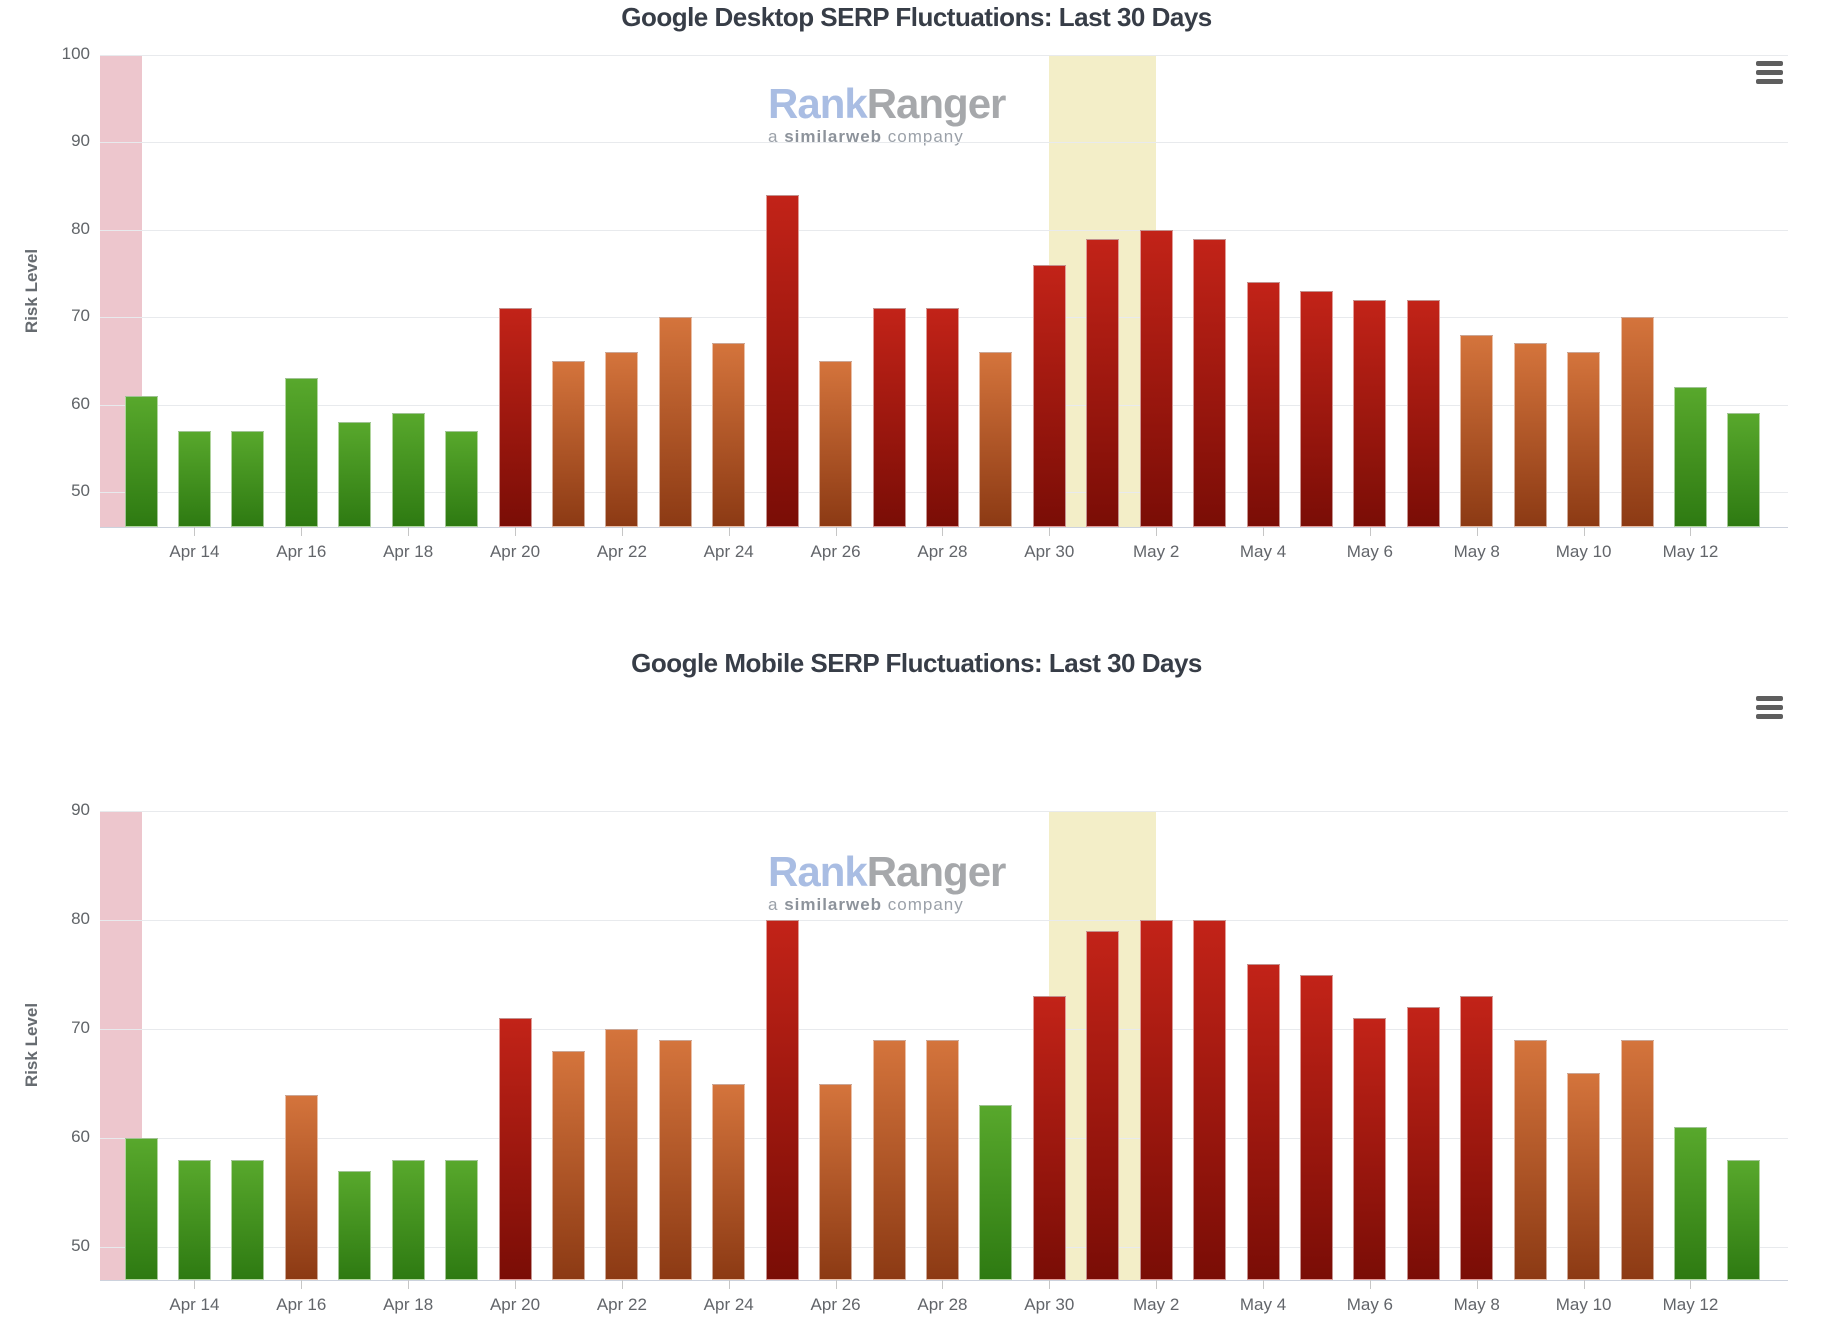  Describe the element at coordinates (1476, 551) in the screenshot. I see `x-axis-label: May 8` at that location.